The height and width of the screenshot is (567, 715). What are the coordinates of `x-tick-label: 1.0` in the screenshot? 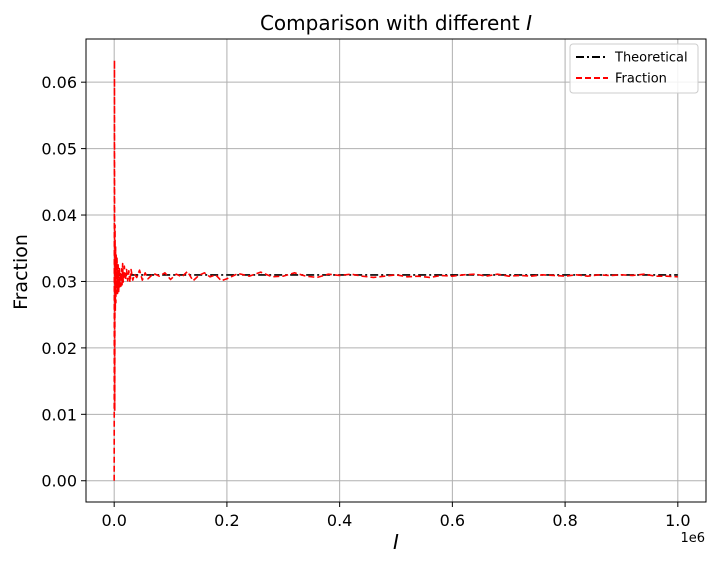 It's located at (677, 520).